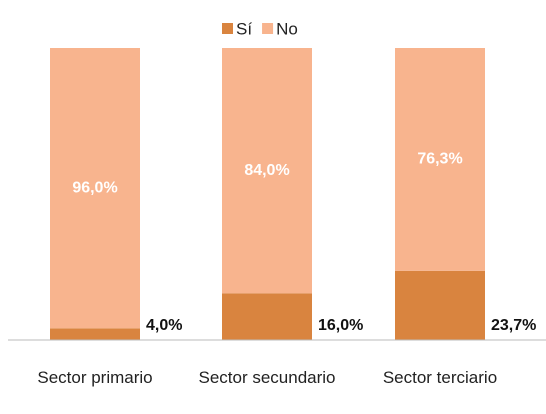  I want to click on data-label: 16,0%, so click(340, 325).